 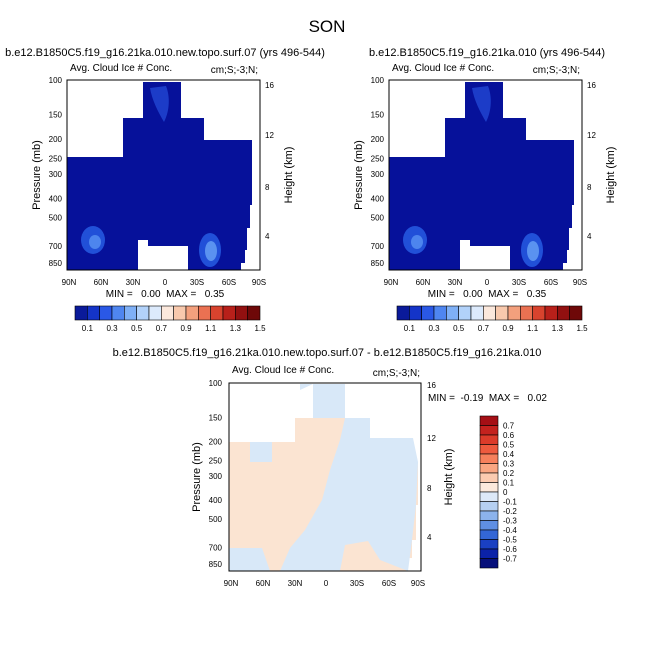 I want to click on panel-2-yrtick-8: 8, so click(x=589, y=187).